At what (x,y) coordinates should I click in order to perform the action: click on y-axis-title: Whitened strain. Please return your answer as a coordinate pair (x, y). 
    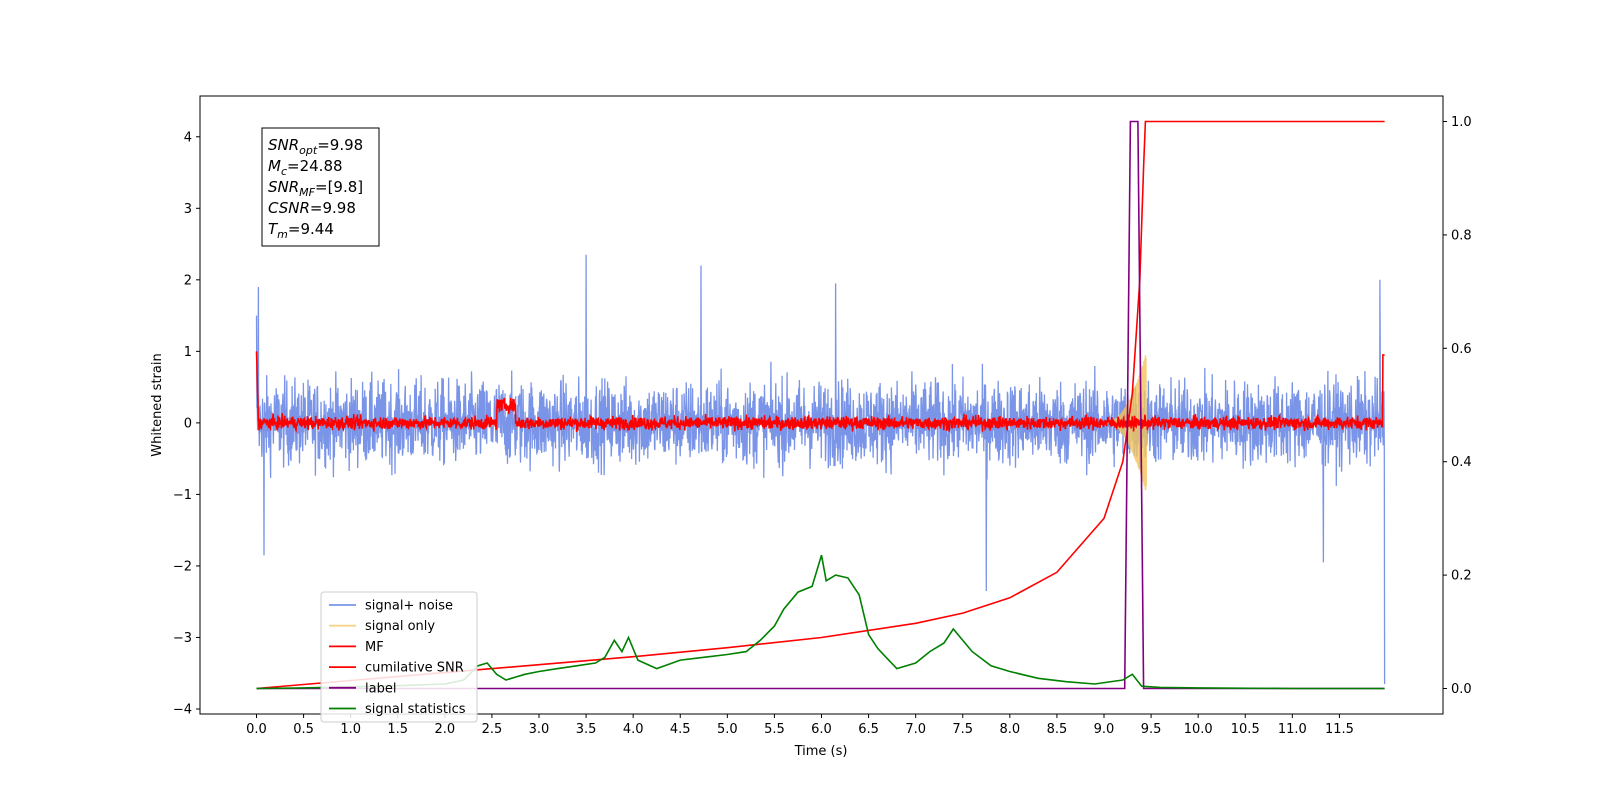
    Looking at the image, I should click on (157, 404).